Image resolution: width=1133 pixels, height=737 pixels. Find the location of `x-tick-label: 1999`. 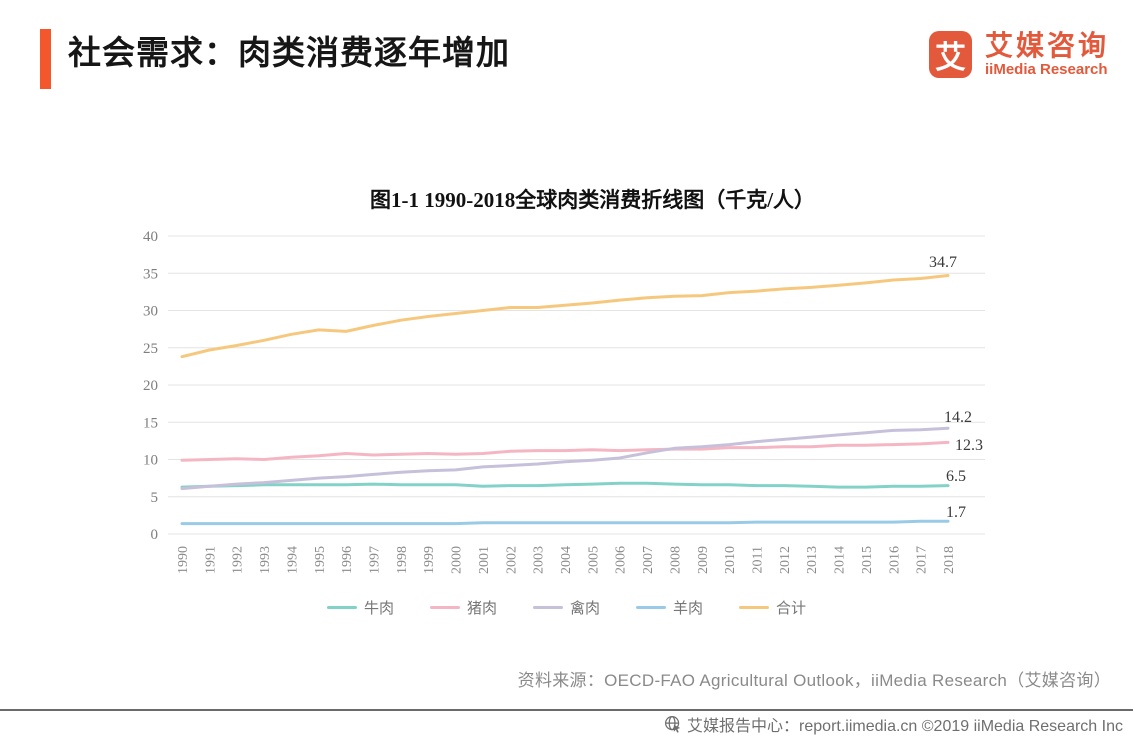

x-tick-label: 1999 is located at coordinates (429, 560).